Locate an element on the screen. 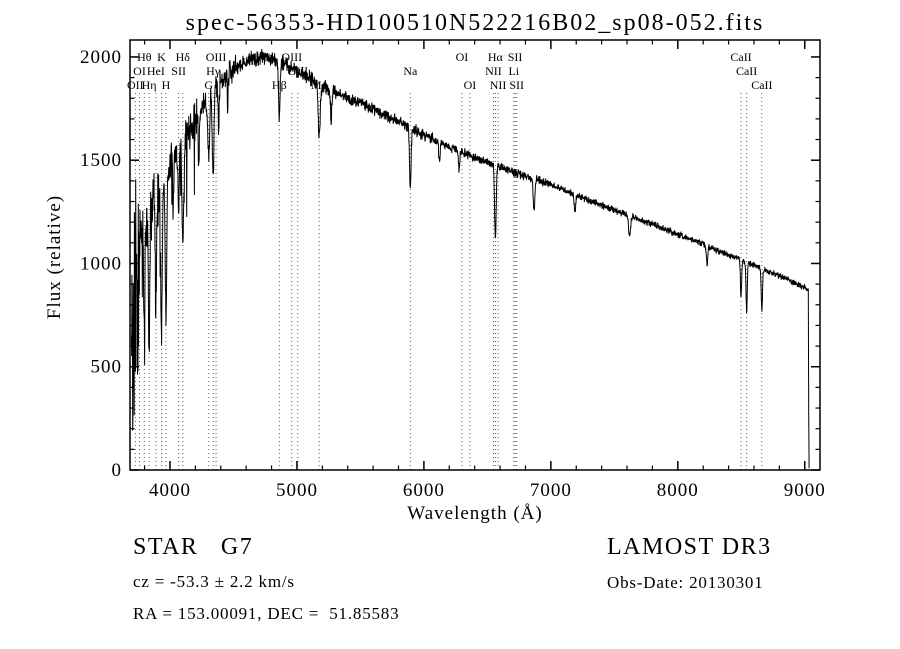 Image resolution: width=900 pixels, height=649 pixels. svg-text: 9000 is located at coordinates (805, 490).